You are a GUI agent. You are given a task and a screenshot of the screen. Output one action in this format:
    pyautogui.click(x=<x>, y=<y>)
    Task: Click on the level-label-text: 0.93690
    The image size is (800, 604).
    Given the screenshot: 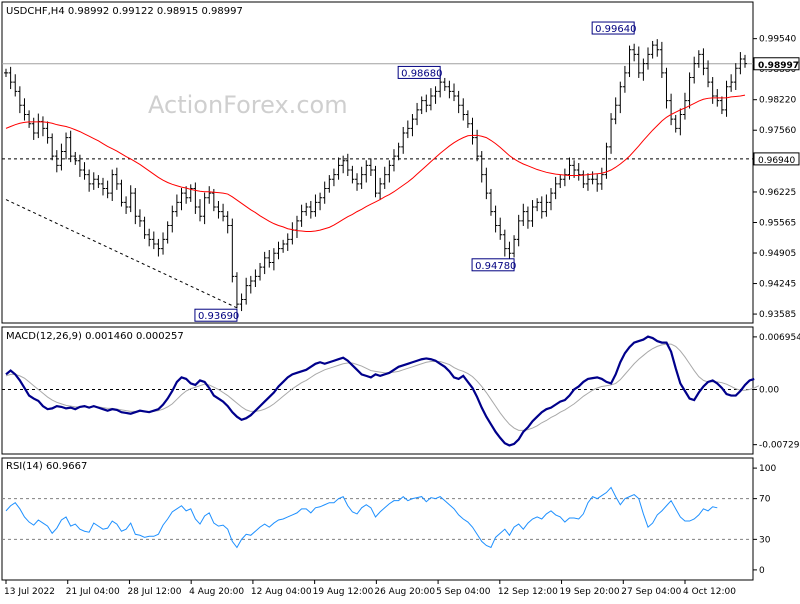 What is the action you would take?
    pyautogui.click(x=218, y=316)
    